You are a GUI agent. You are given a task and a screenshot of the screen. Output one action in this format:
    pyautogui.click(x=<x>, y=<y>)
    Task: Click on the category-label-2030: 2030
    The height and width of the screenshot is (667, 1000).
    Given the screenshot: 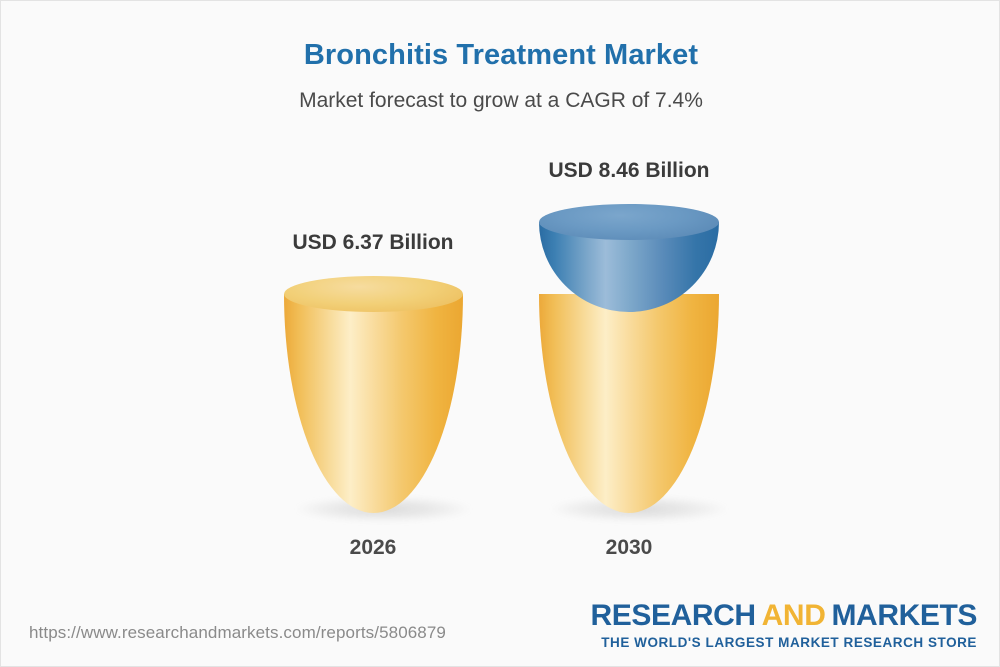 What is the action you would take?
    pyautogui.click(x=629, y=547)
    